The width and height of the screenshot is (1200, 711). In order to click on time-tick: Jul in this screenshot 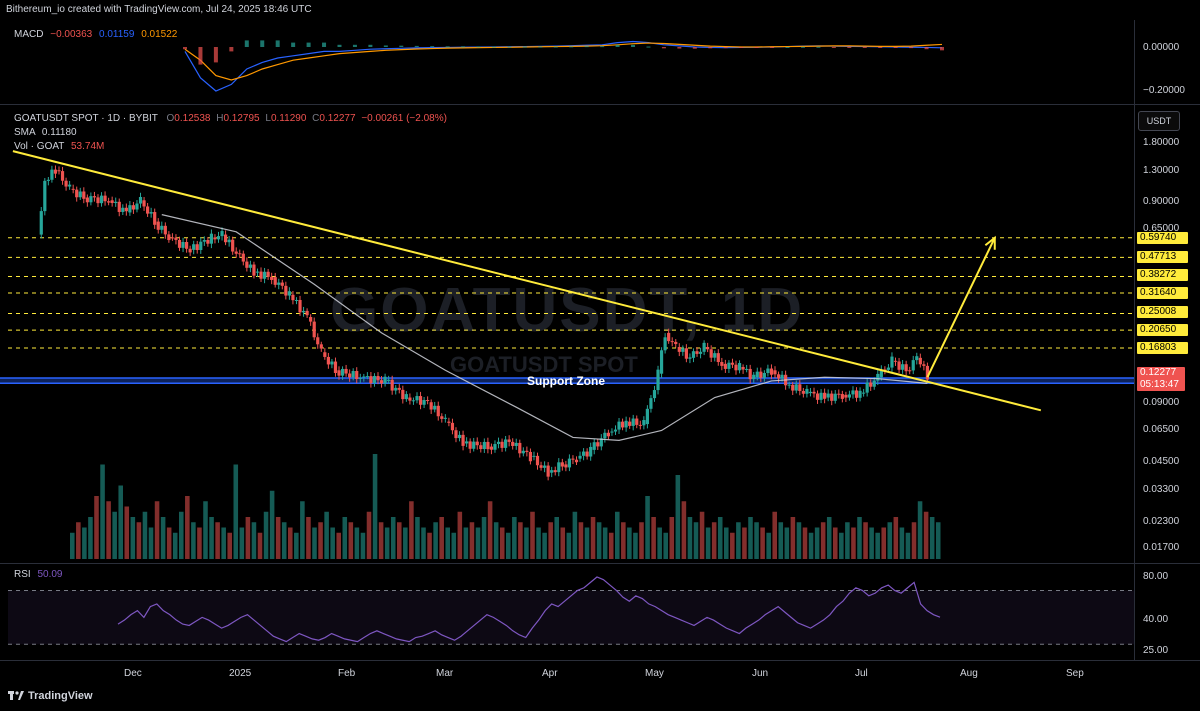, I will do `click(861, 673)`.